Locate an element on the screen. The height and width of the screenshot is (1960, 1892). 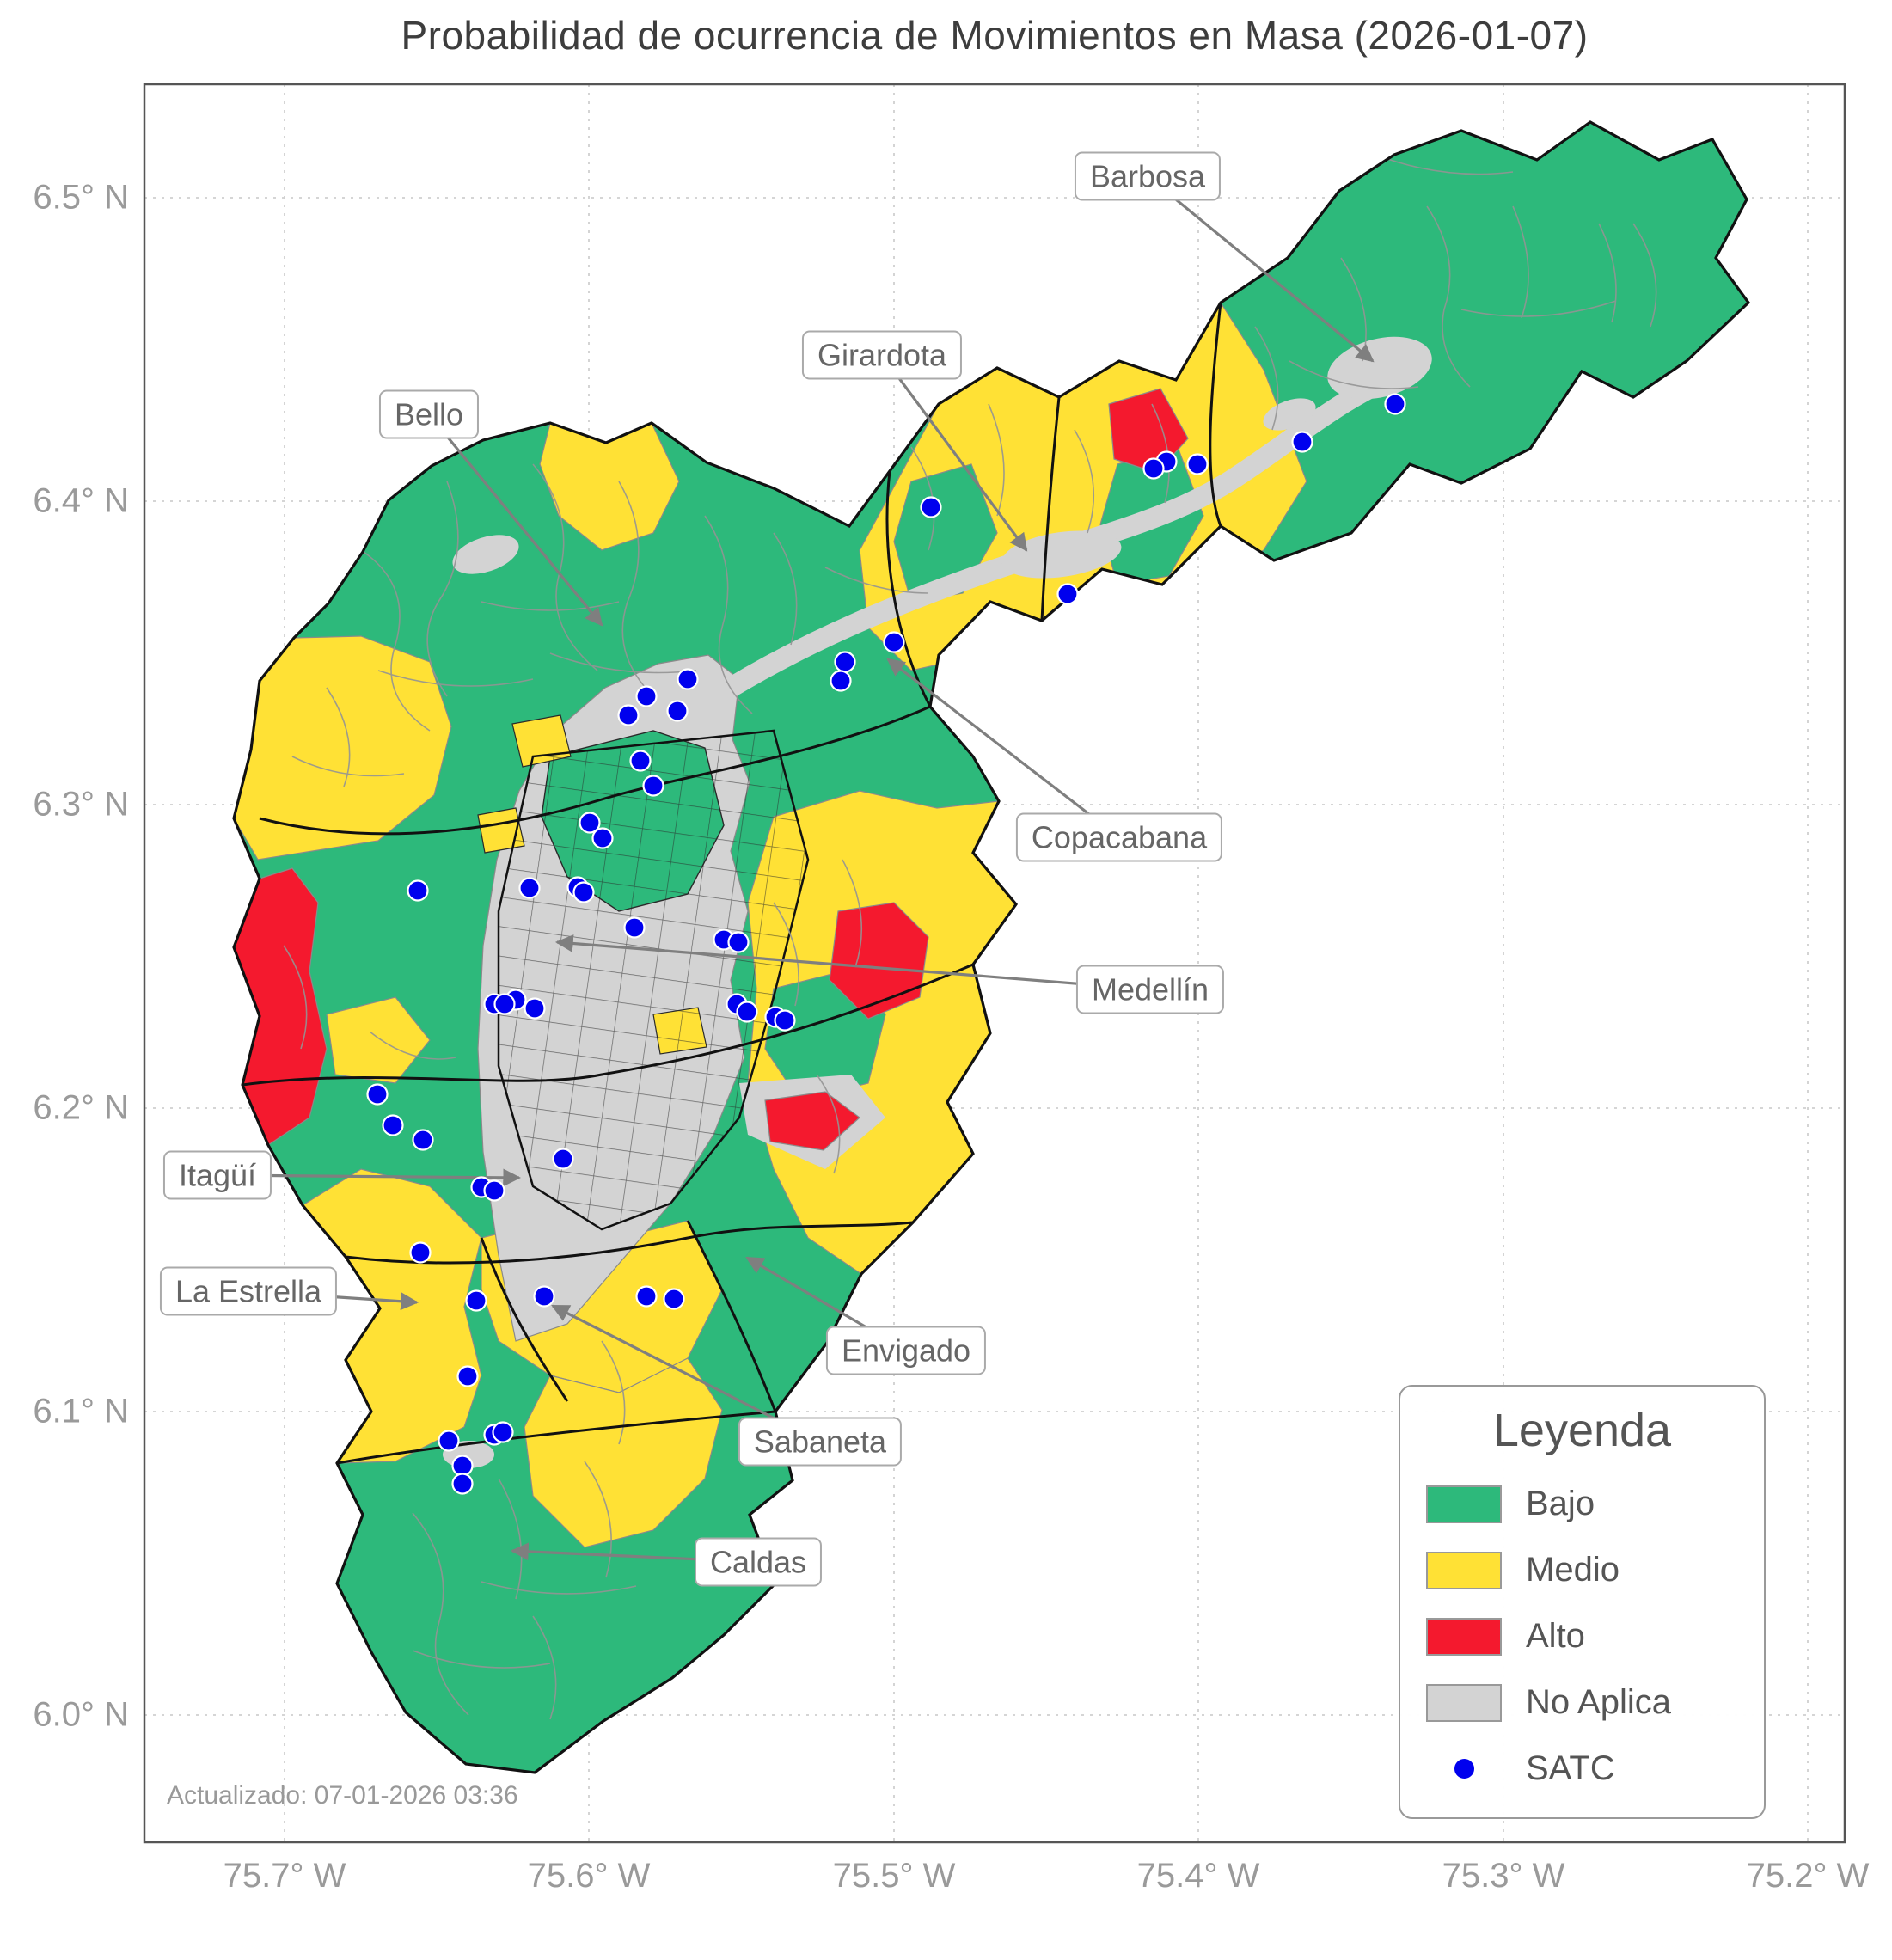
y-tick-label: 6.3° N is located at coordinates (81, 804).